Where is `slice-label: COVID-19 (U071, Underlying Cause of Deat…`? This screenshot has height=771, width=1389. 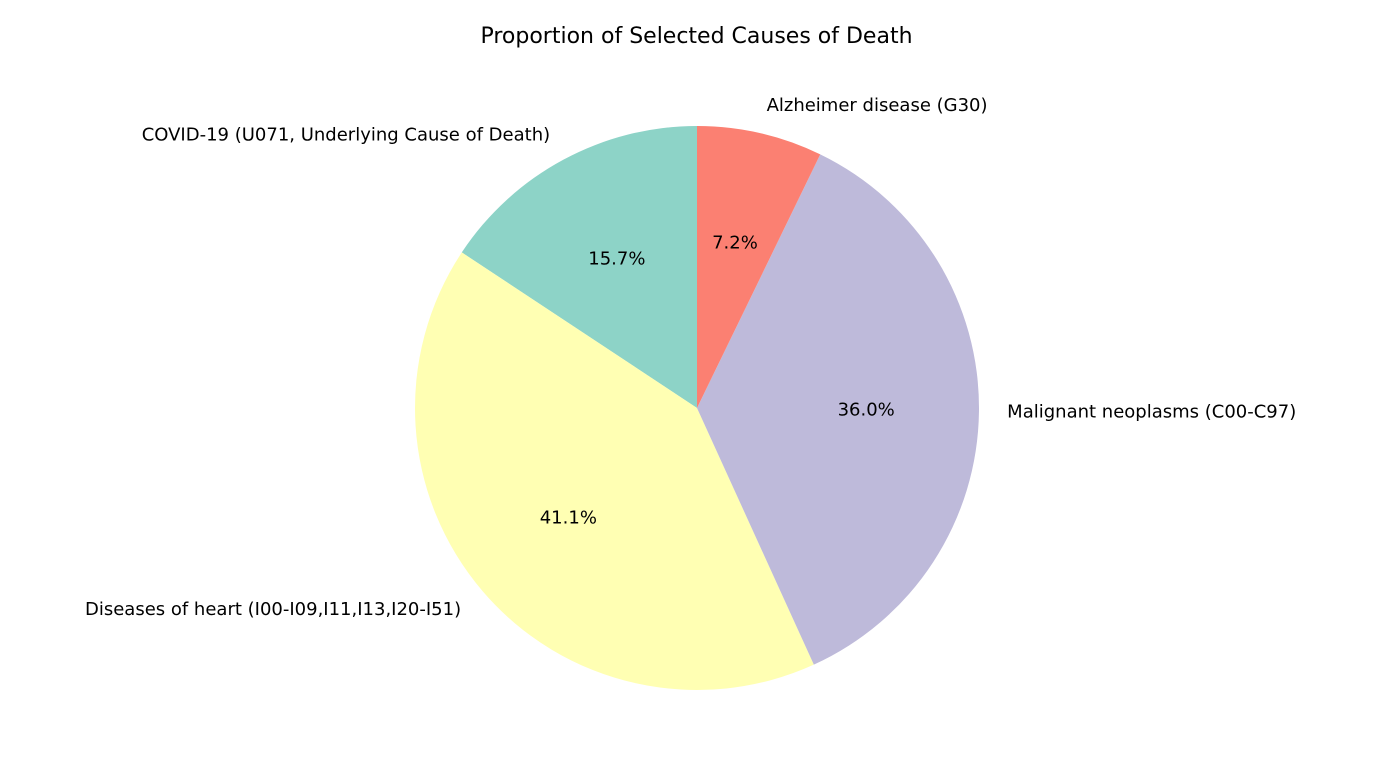 slice-label: COVID-19 (U071, Underlying Cause of Deat… is located at coordinates (346, 134).